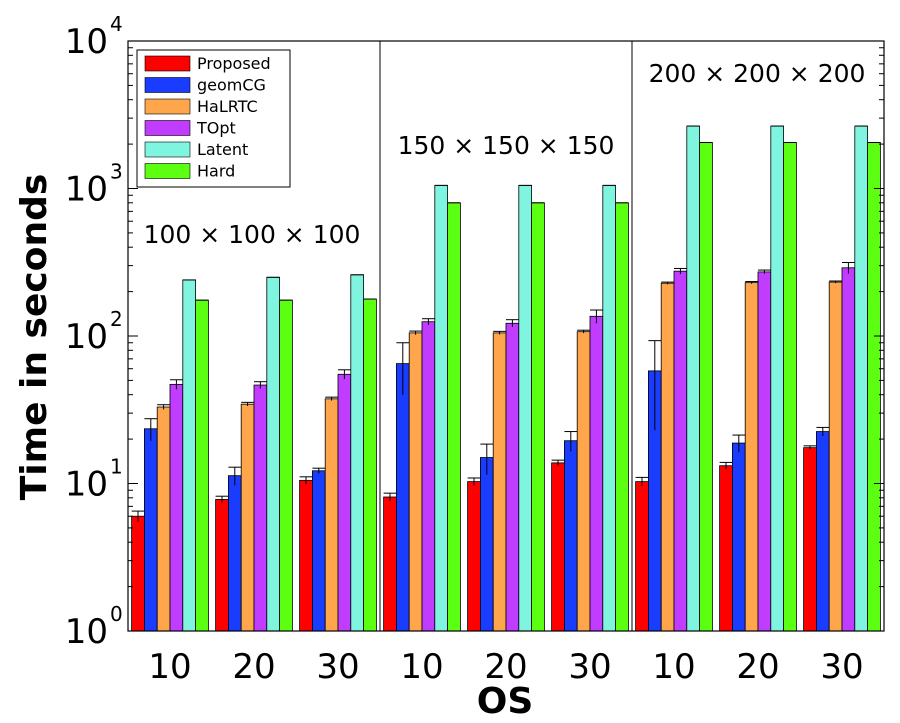 Image resolution: width=900 pixels, height=723 pixels. Describe the element at coordinates (213, 118) in the screenshot. I see `legend: Proposed geomCG HaLRTC TOpt Latent Hard` at that location.